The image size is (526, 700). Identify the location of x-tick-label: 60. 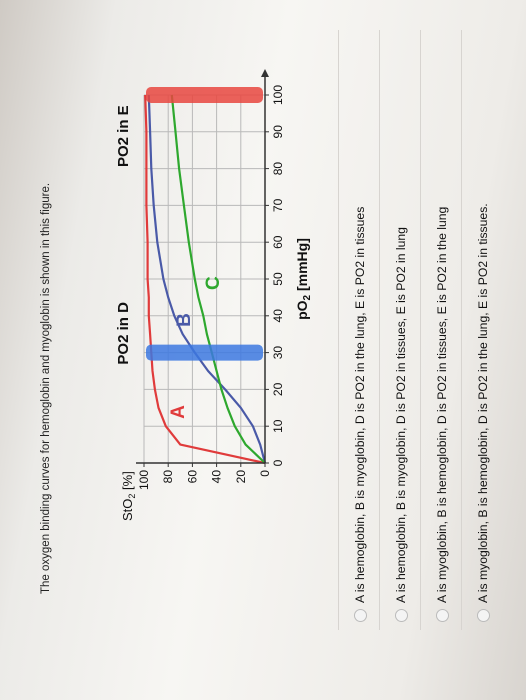
(278, 242).